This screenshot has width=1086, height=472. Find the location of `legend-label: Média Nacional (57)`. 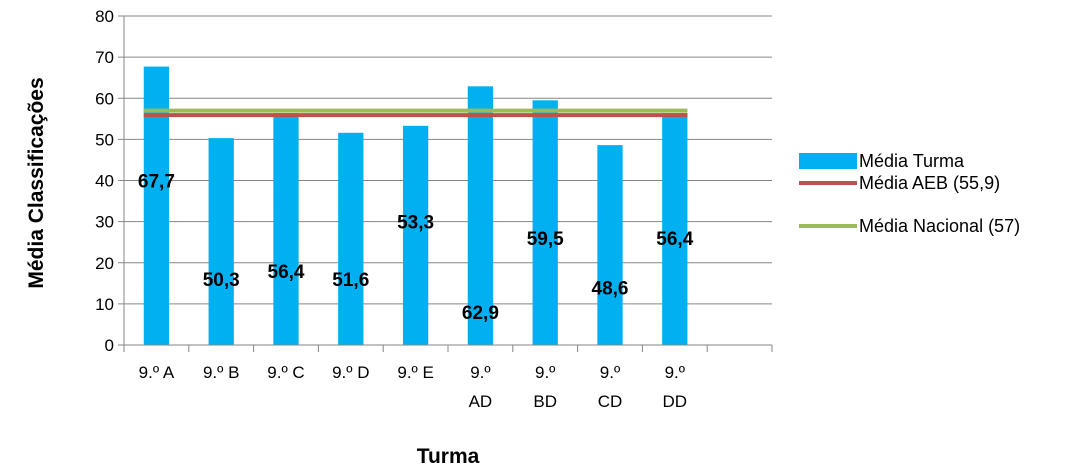

legend-label: Média Nacional (57) is located at coordinates (939, 226).